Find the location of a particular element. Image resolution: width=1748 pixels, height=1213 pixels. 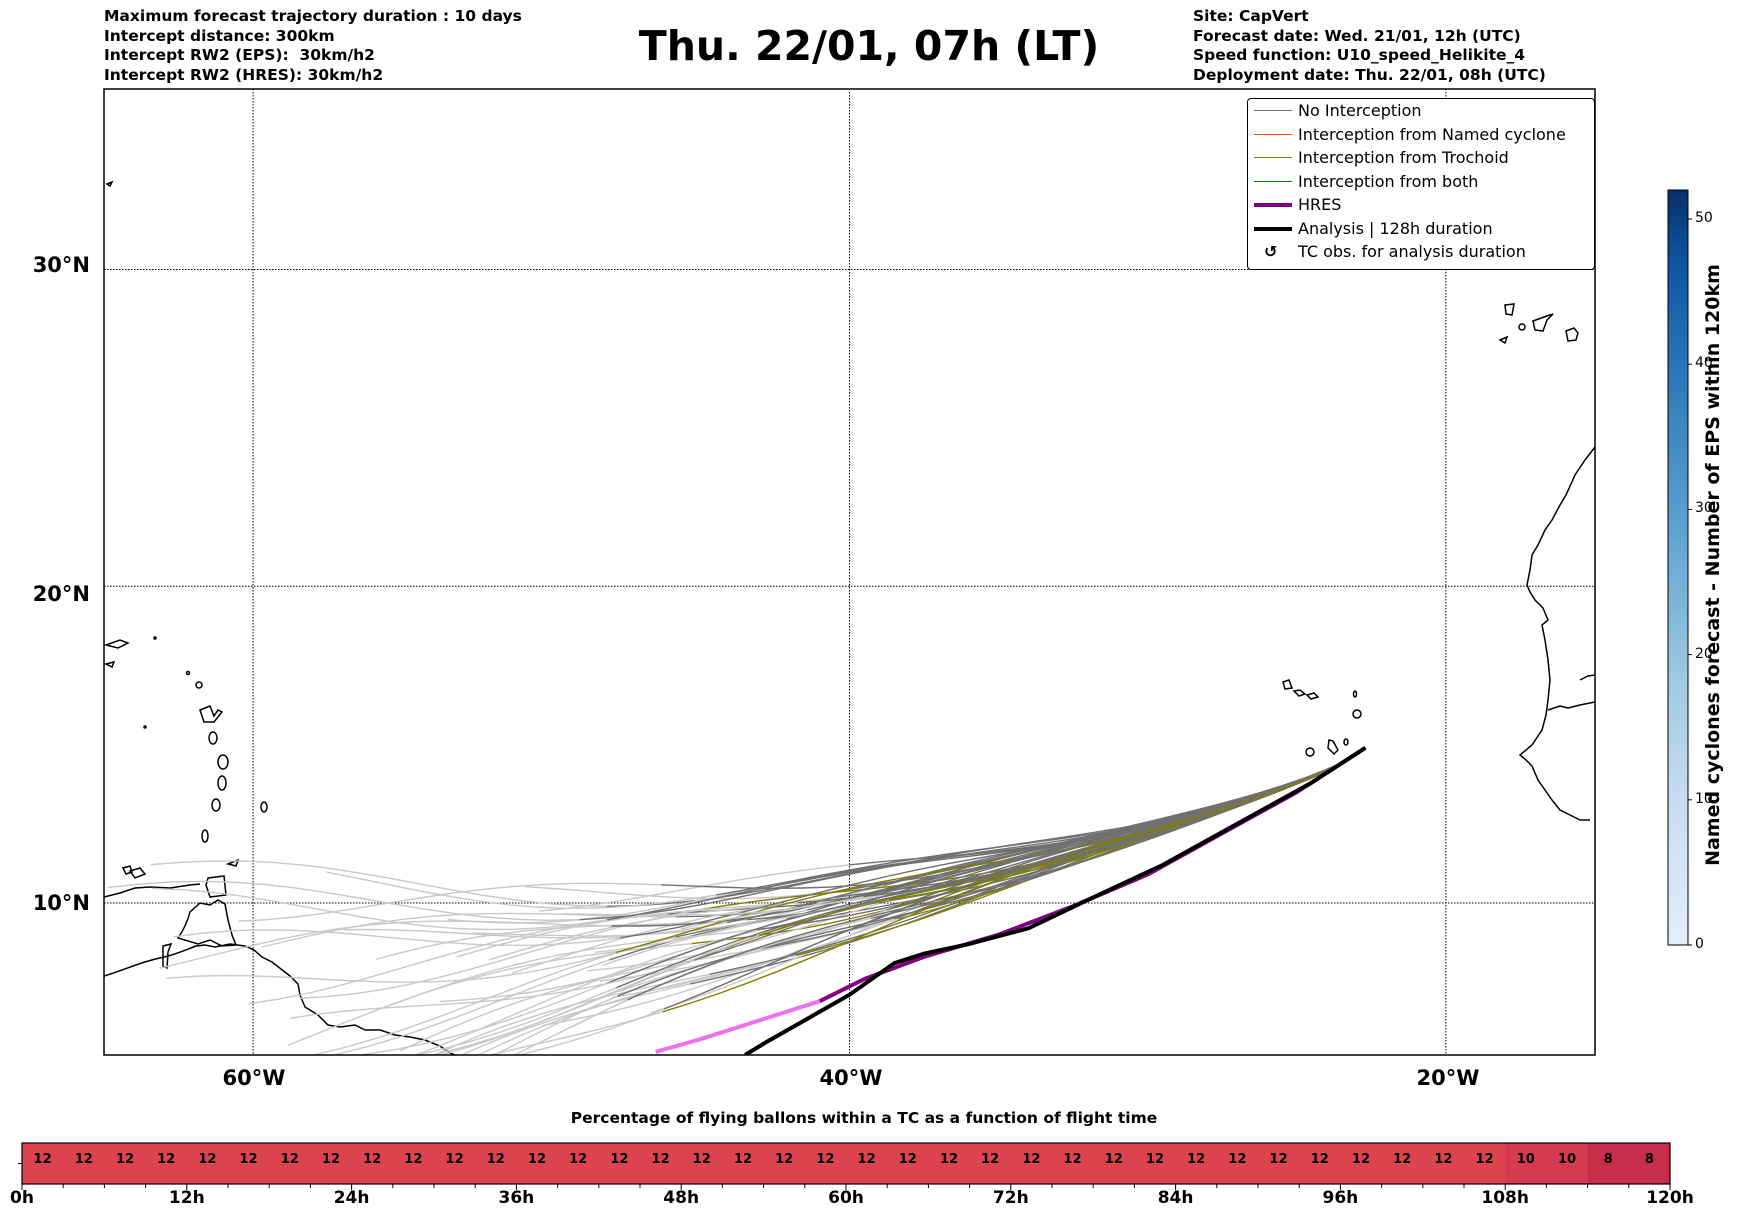

analysis-trajectory is located at coordinates (1055, 900).